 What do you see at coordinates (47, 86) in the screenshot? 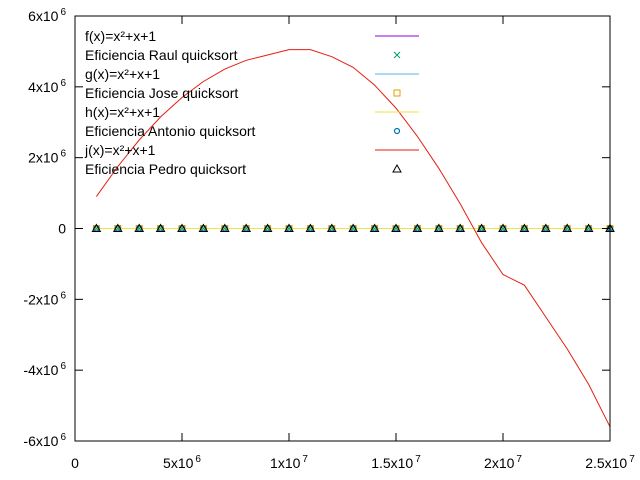
I see `y-tick-label: 4x10 6` at bounding box center [47, 86].